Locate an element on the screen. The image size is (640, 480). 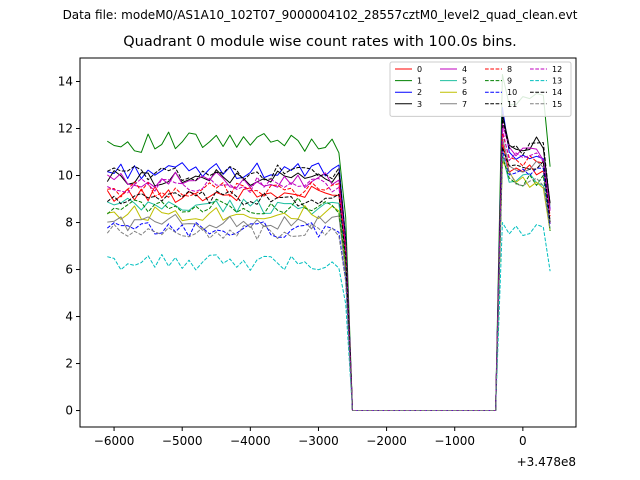
legend-label-0: 0 is located at coordinates (419, 69).